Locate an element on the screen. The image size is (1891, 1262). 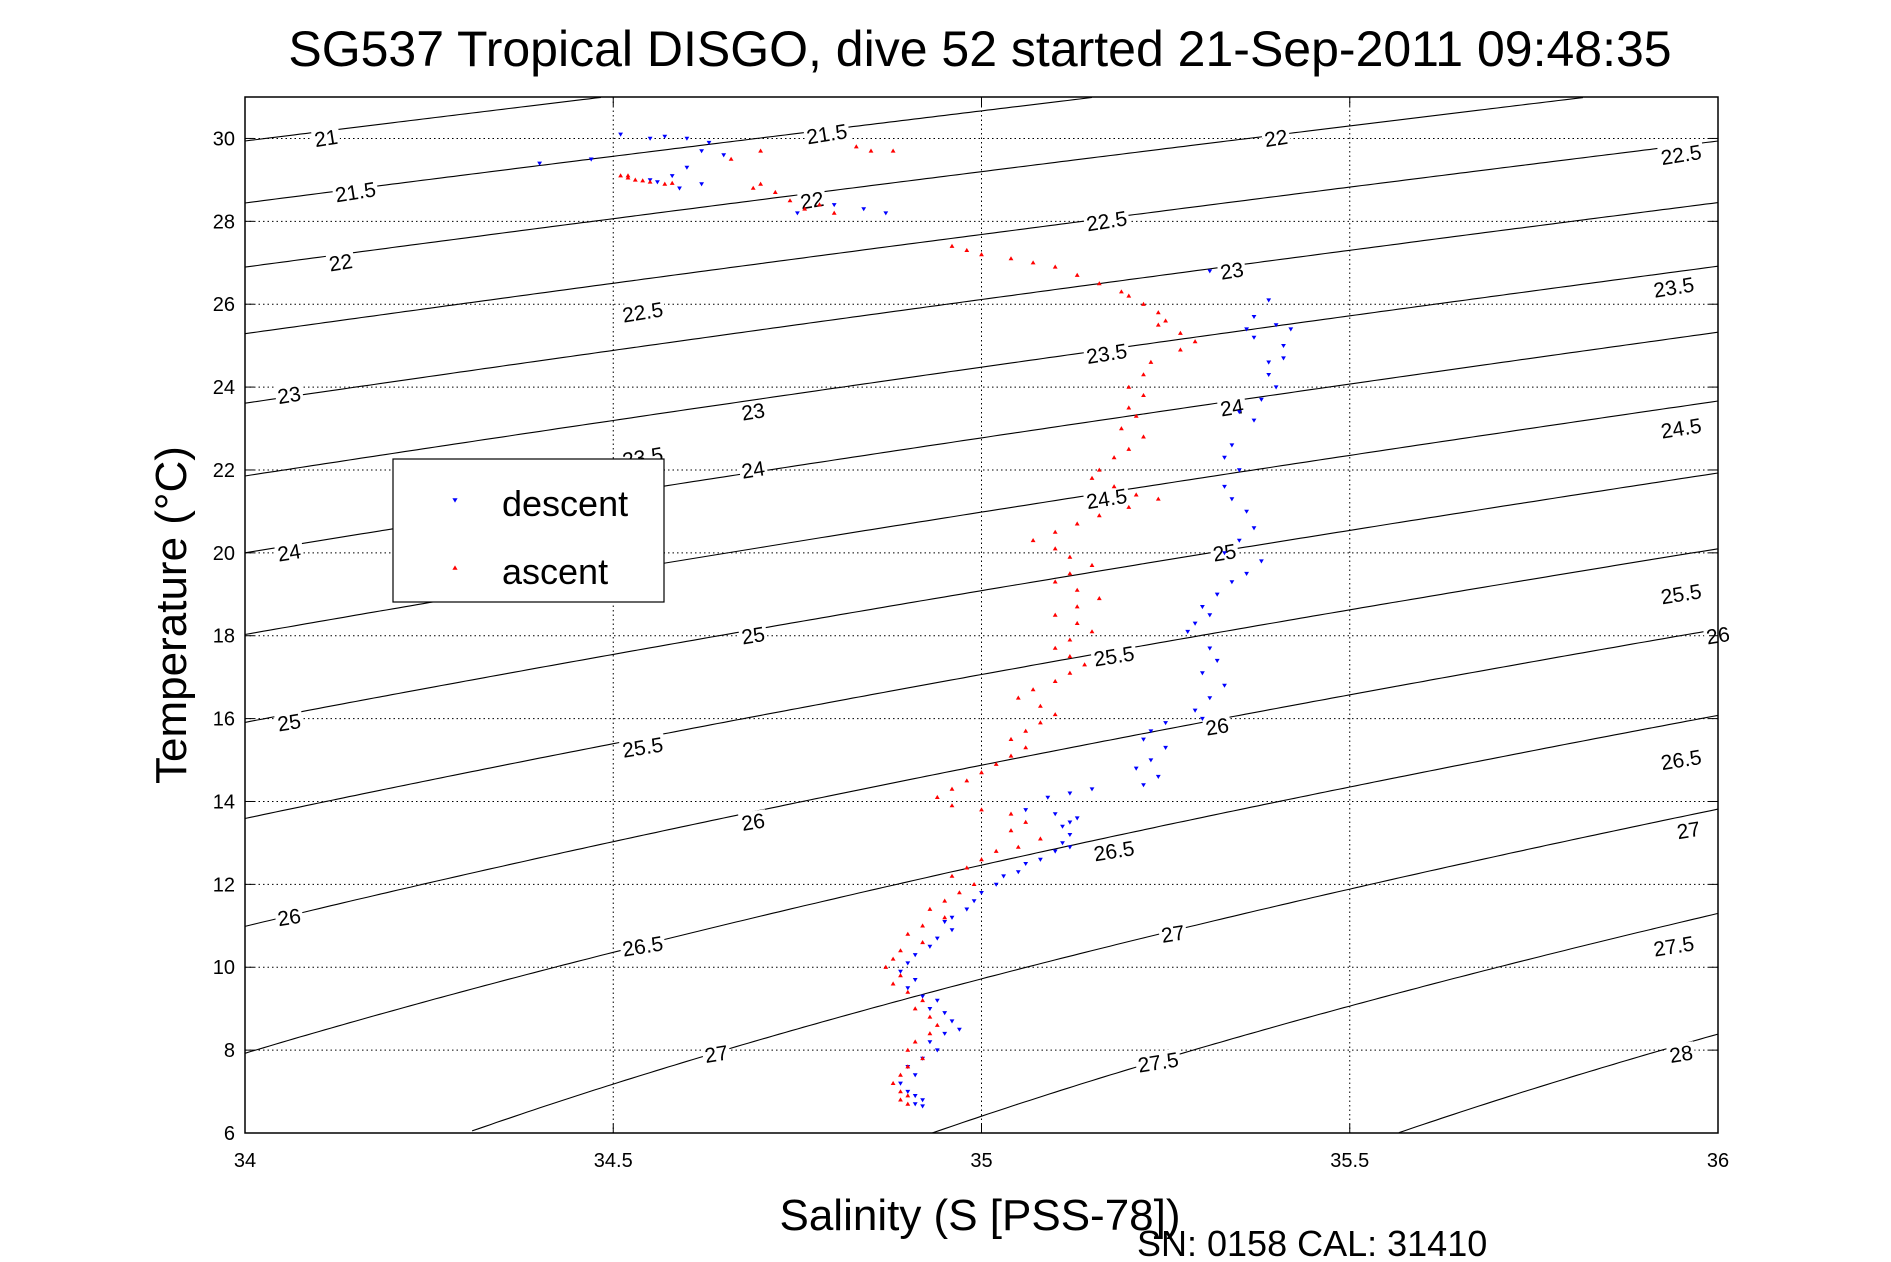
density-contour-22.5 is located at coordinates (981, 237).